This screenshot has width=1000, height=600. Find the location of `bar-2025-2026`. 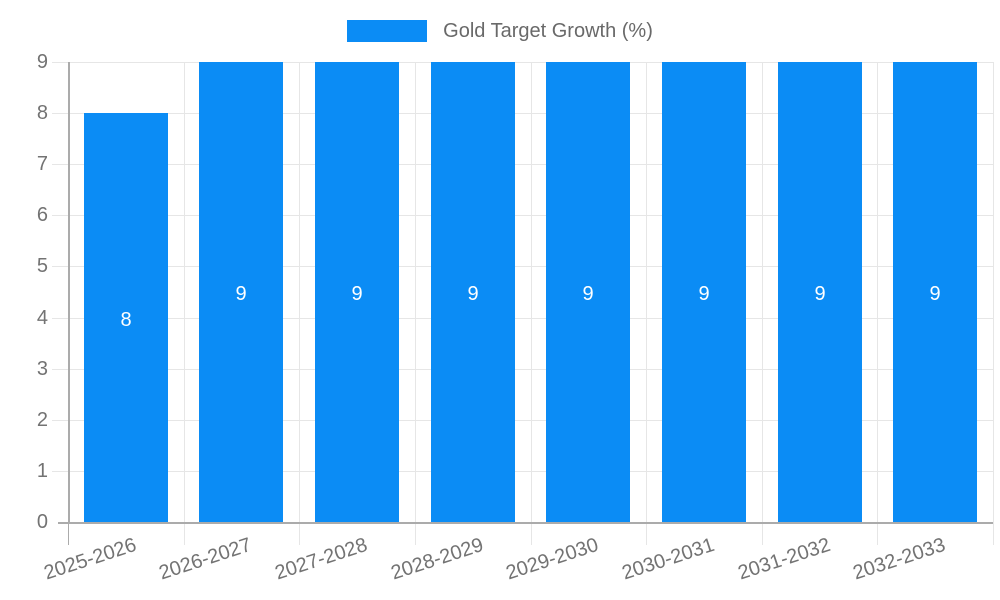

bar-2025-2026 is located at coordinates (126, 317).